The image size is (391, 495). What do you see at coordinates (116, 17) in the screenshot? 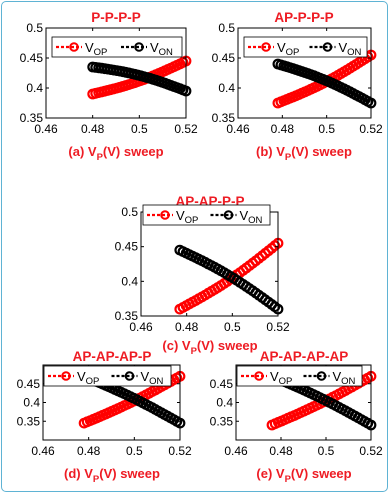
I see `panel-title: P-P-P-P` at bounding box center [116, 17].